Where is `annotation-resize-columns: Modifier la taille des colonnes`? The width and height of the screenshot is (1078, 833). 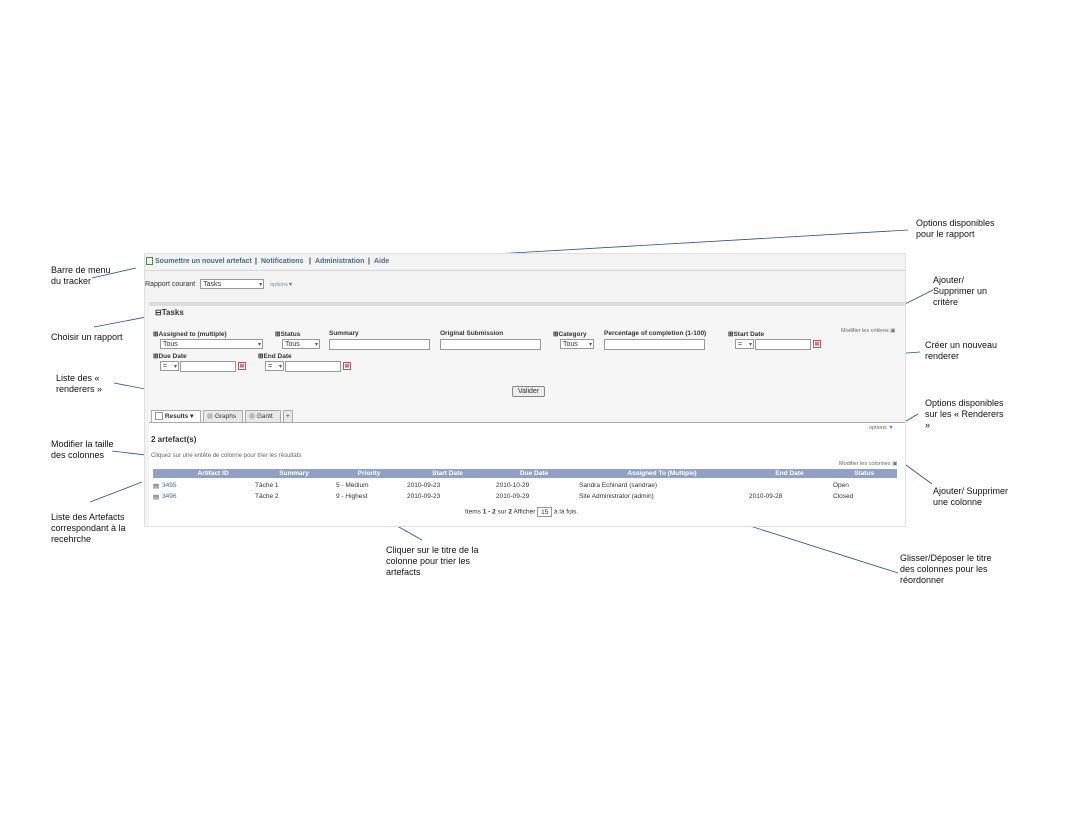 annotation-resize-columns: Modifier la taille des colonnes is located at coordinates (84, 450).